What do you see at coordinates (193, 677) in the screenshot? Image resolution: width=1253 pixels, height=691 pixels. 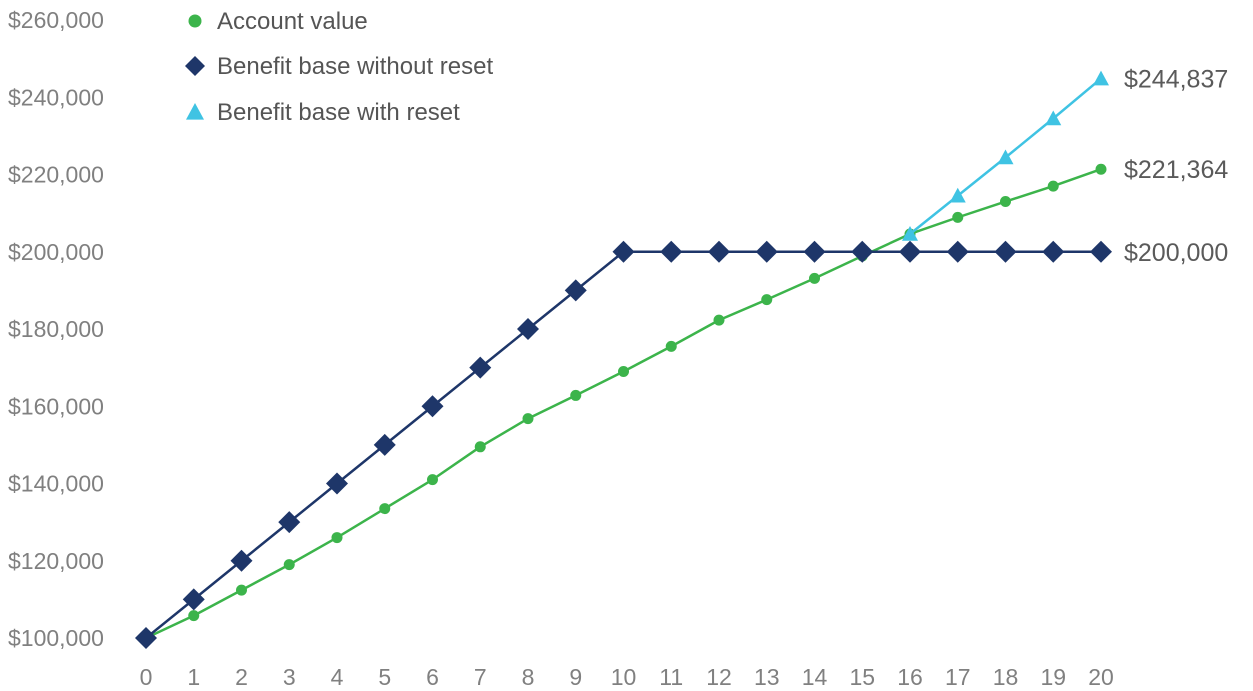 I see `x-tick-label: 1` at bounding box center [193, 677].